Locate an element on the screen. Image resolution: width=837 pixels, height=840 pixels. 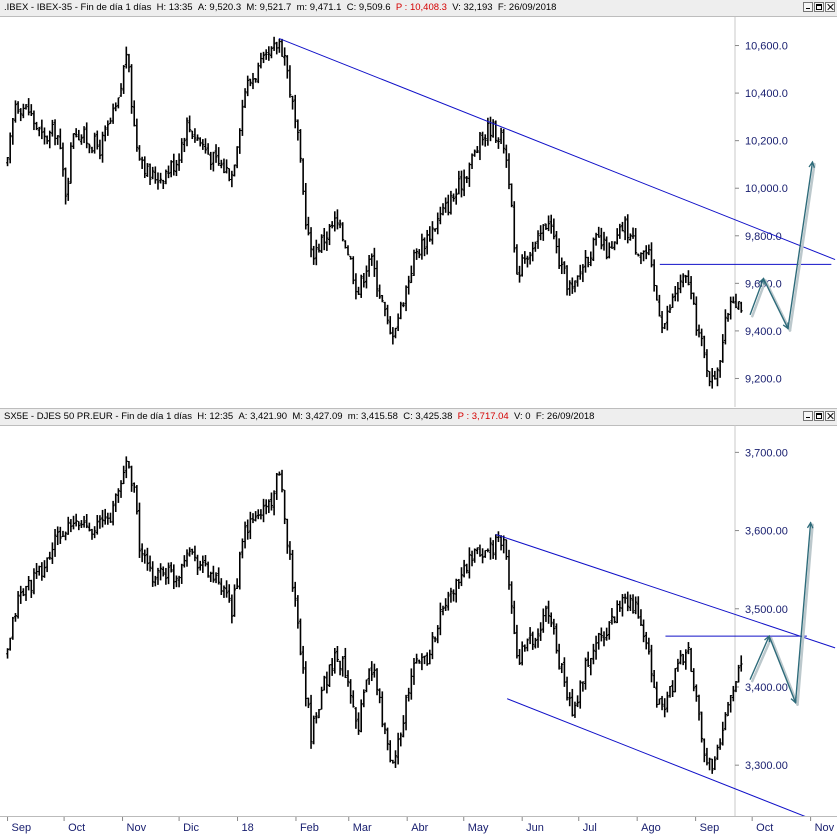
y-tick-label: 10,600.0 is located at coordinates (766, 47).